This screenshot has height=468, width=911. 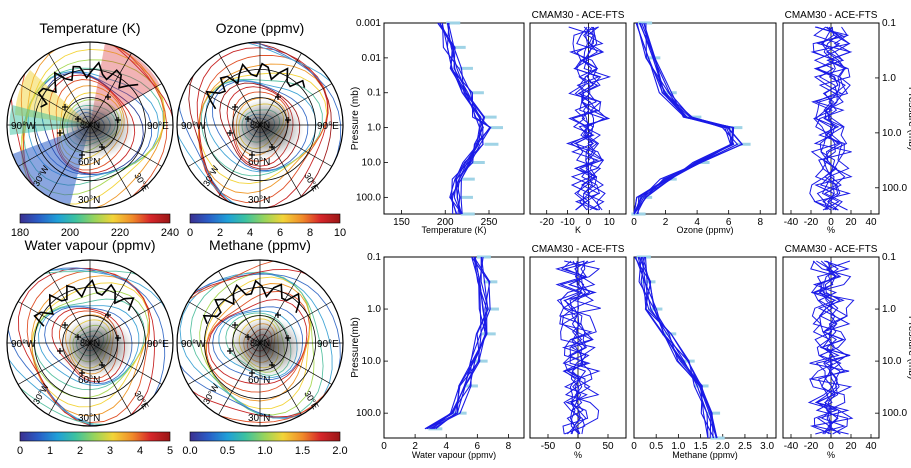 I want to click on map-label-80n: 80°N, so click(x=90, y=125).